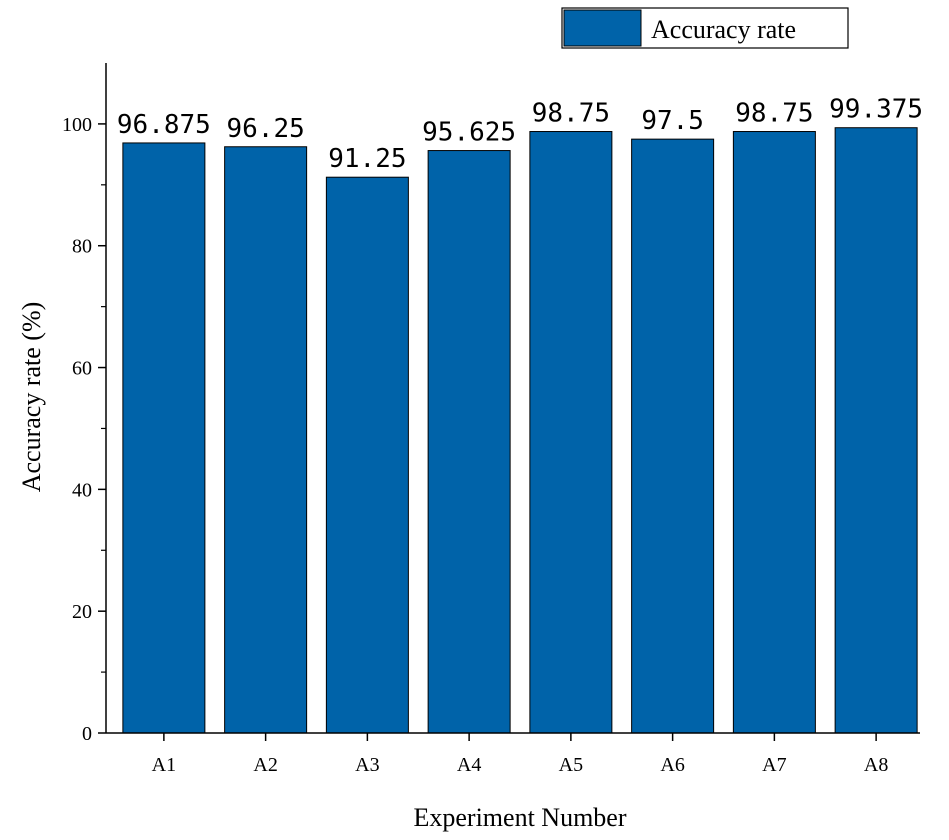 The width and height of the screenshot is (949, 840). What do you see at coordinates (469, 442) in the screenshot?
I see `bar-a4` at bounding box center [469, 442].